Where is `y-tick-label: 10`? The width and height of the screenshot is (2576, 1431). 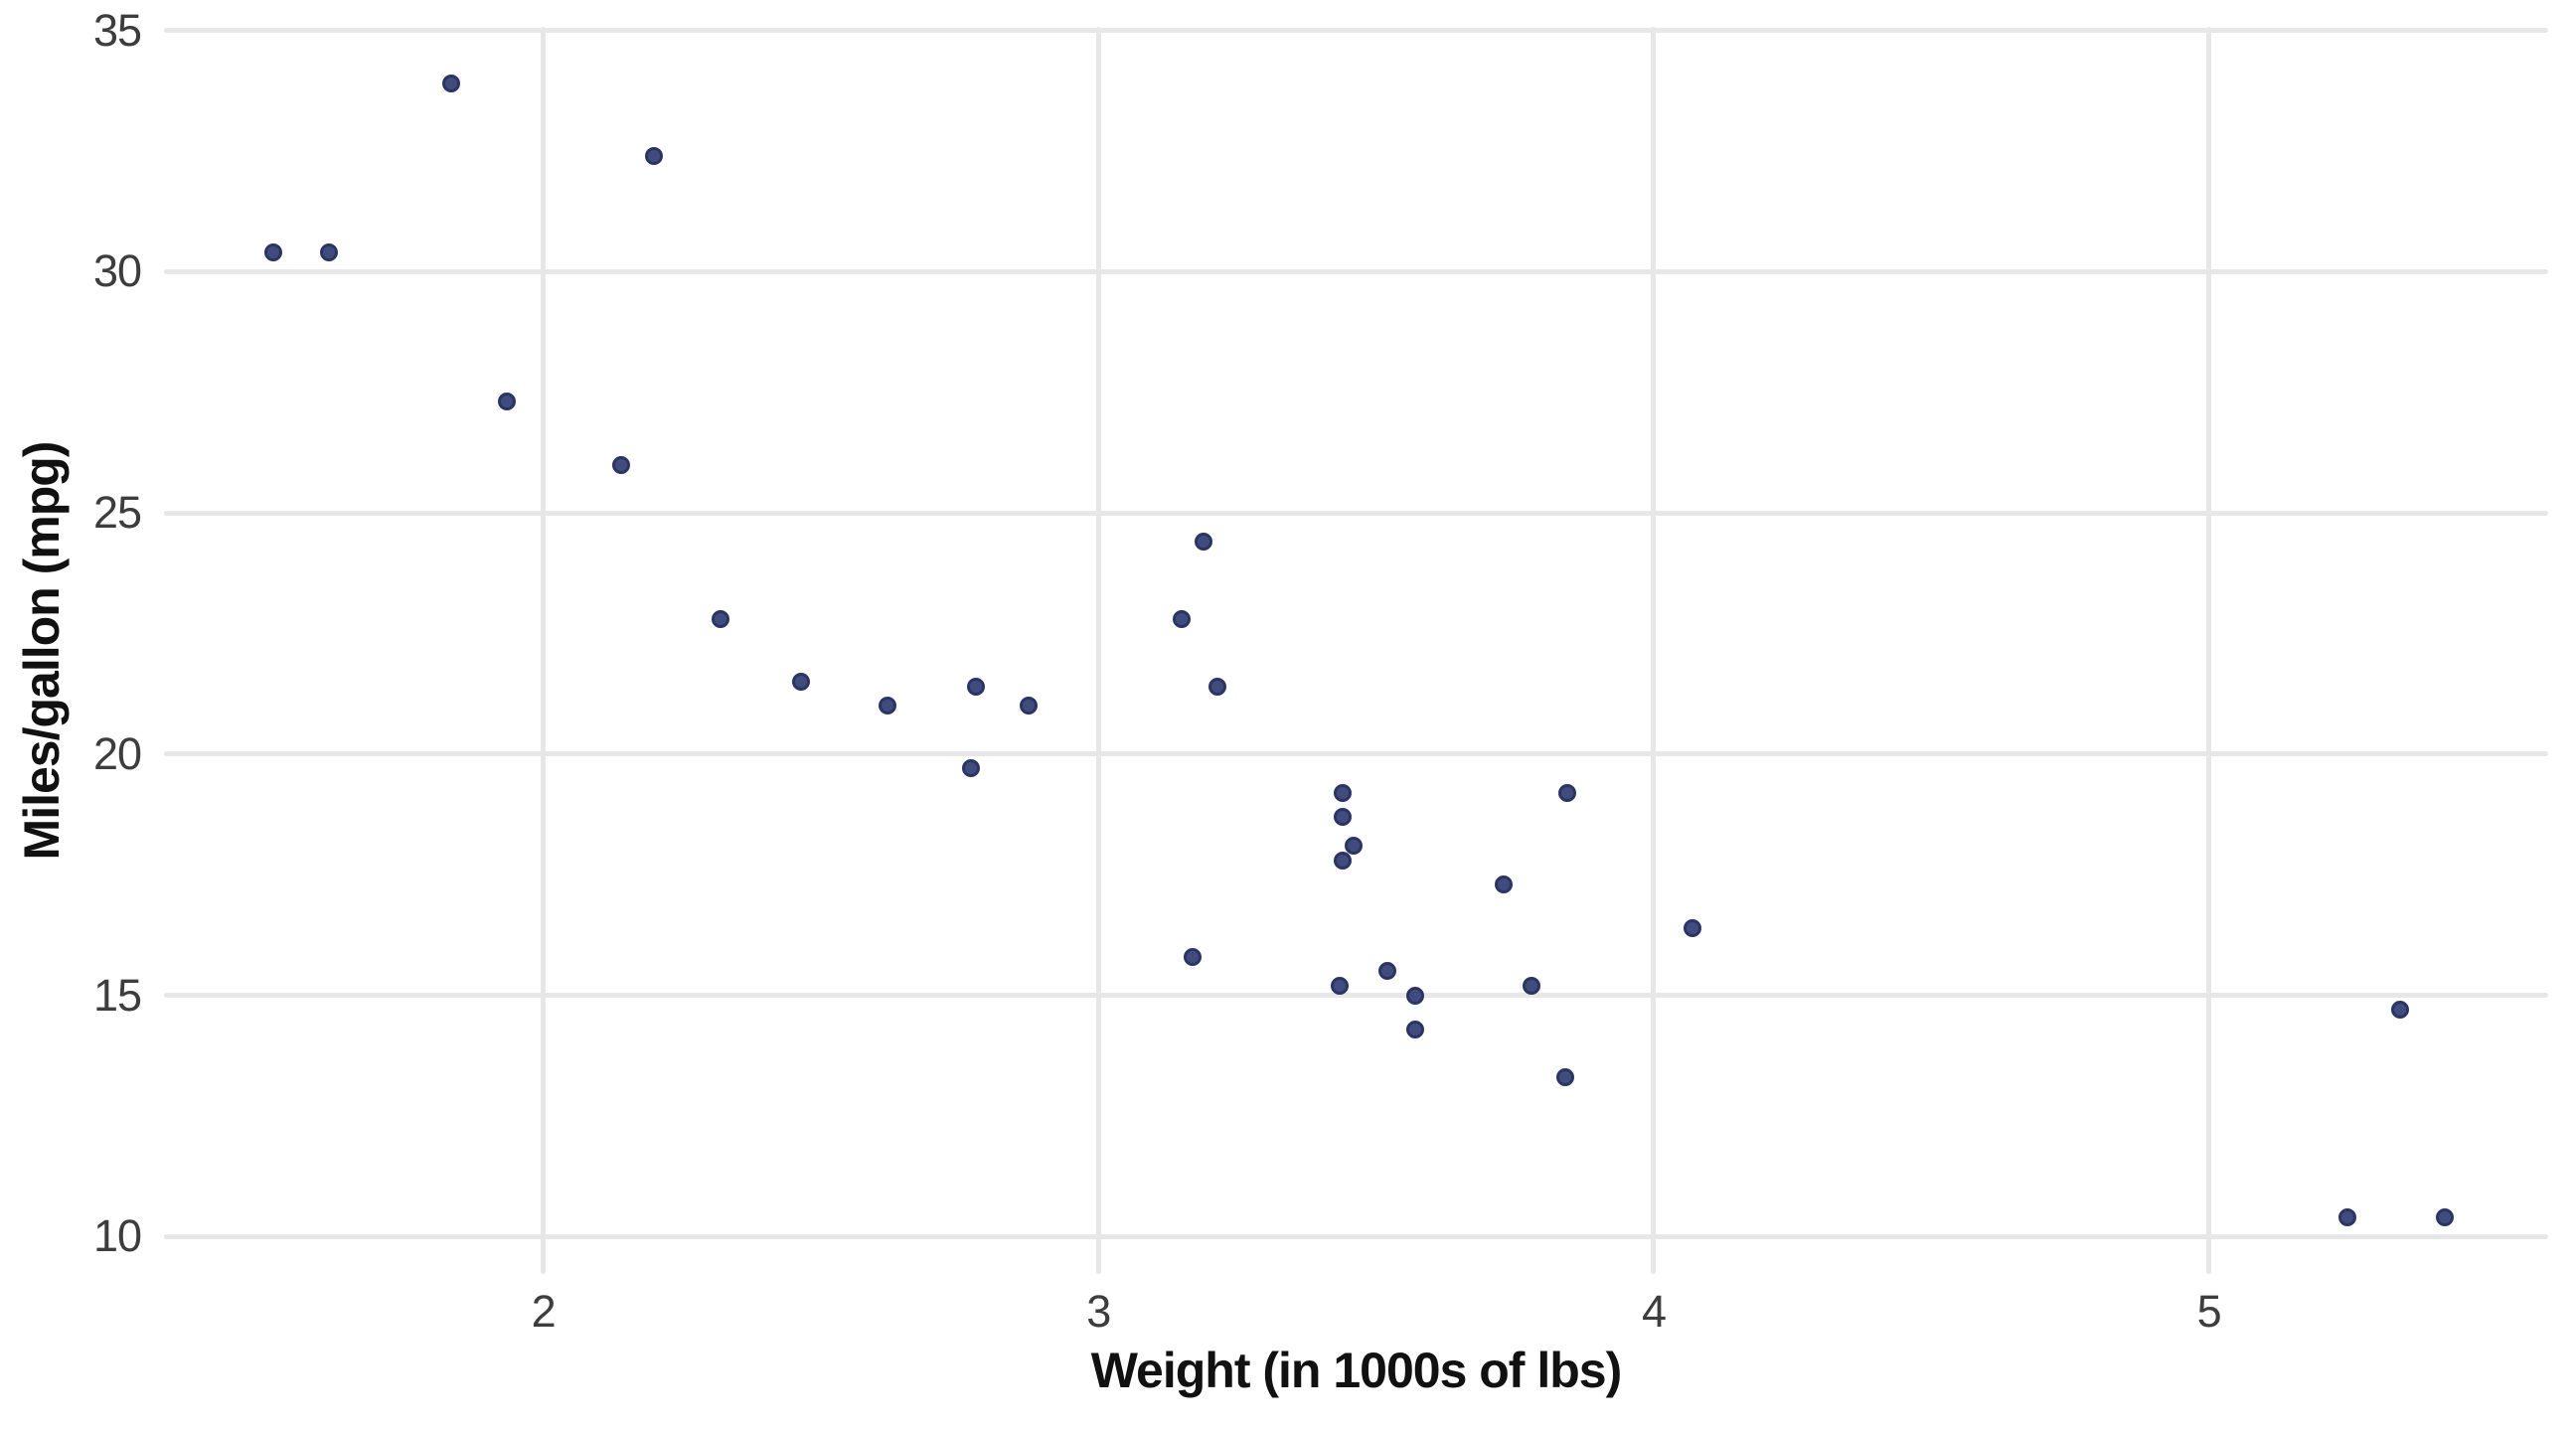
y-tick-label: 10 is located at coordinates (117, 1236).